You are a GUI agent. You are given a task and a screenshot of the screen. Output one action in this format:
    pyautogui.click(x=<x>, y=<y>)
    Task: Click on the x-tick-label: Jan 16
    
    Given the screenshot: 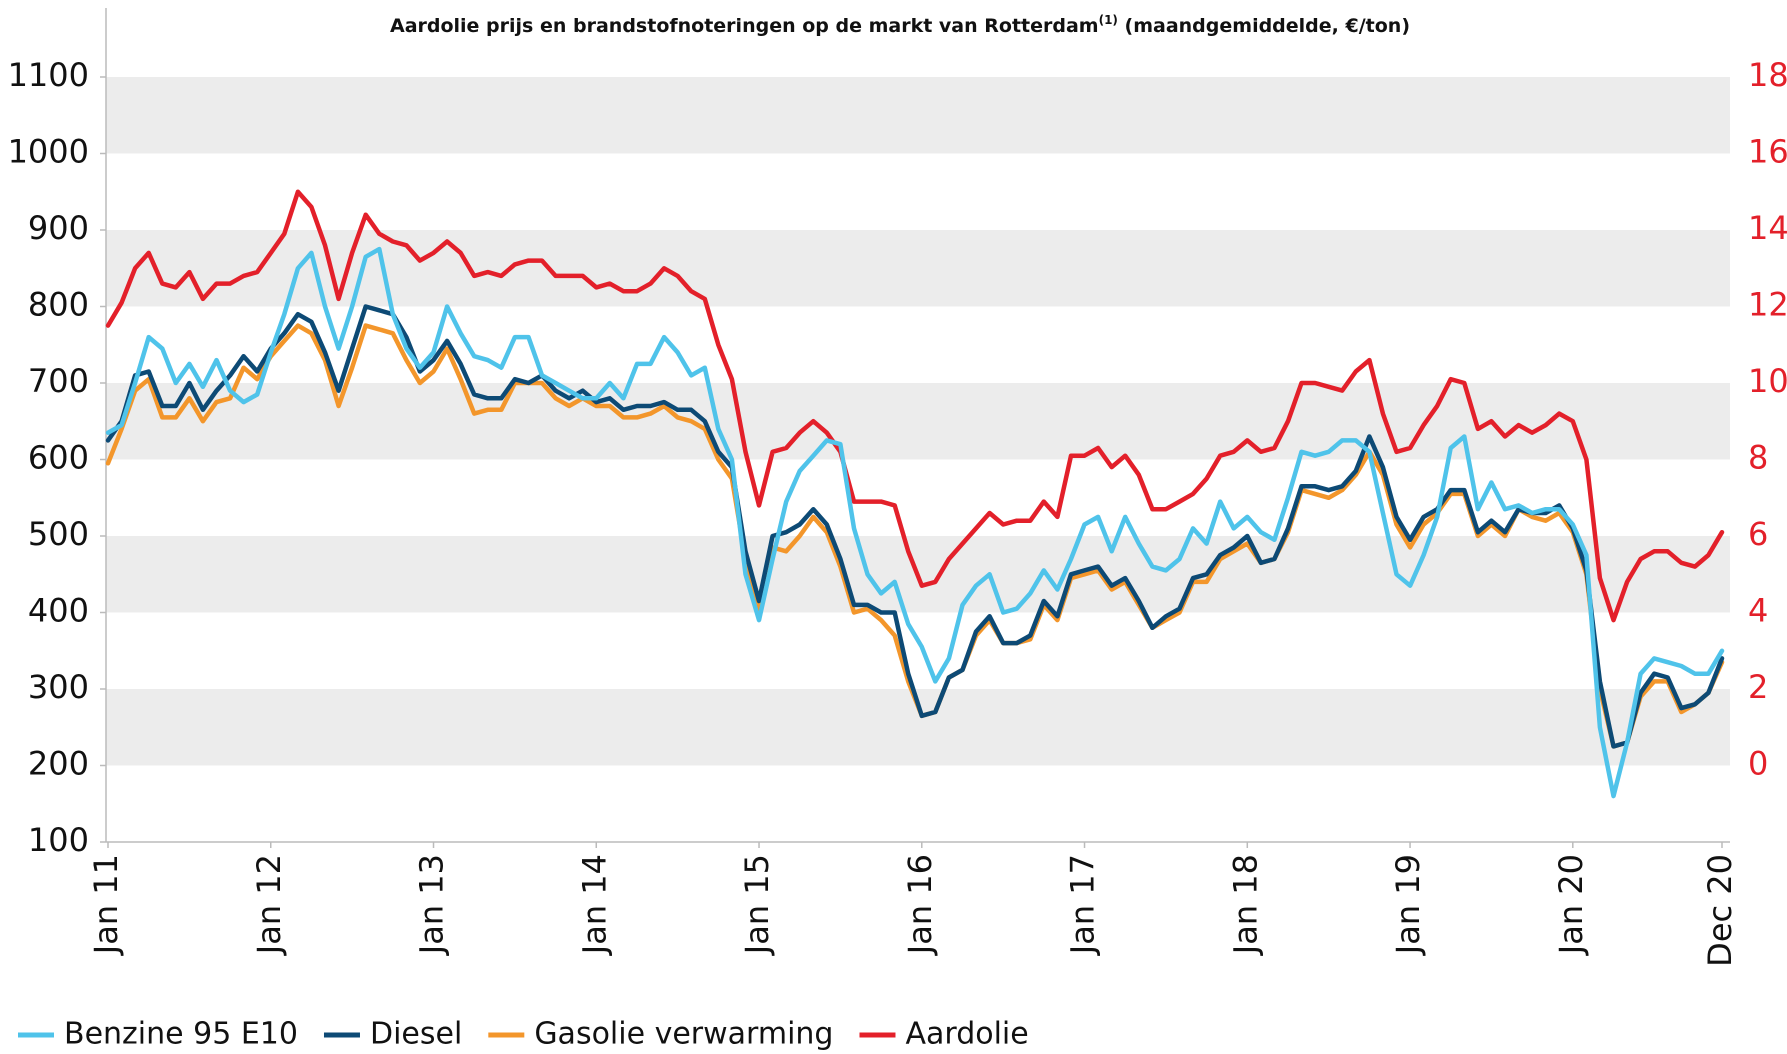 What is the action you would take?
    pyautogui.click(x=920, y=905)
    